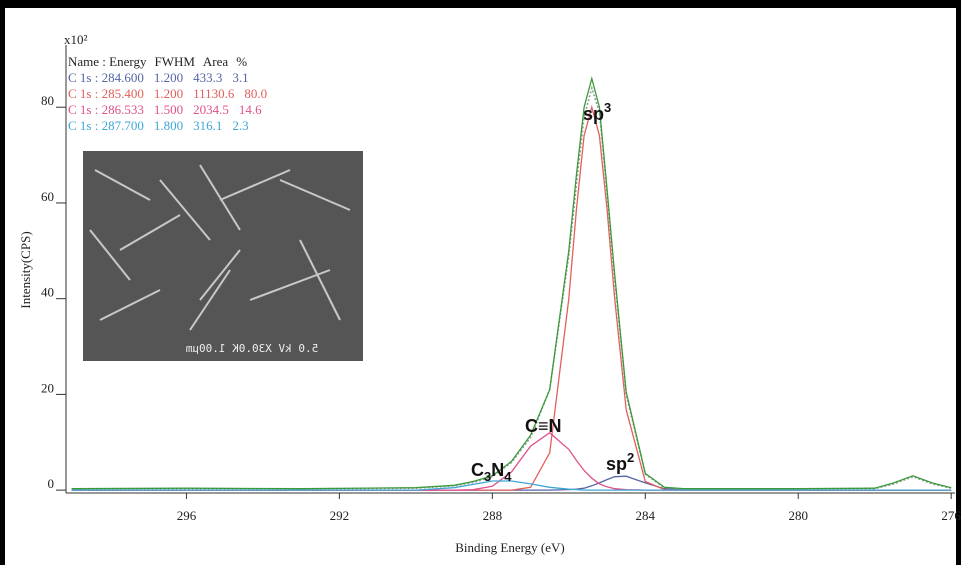  Describe the element at coordinates (174, 61) in the screenshot. I see `fit-header-cell: FWHM` at that location.